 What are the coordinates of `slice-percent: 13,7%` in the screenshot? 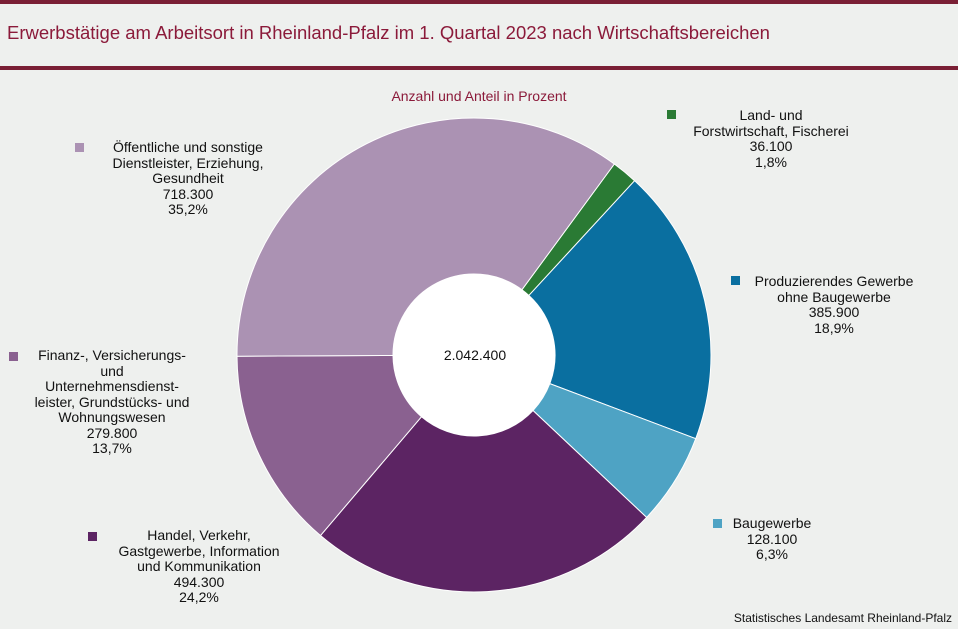 It's located at (112, 448).